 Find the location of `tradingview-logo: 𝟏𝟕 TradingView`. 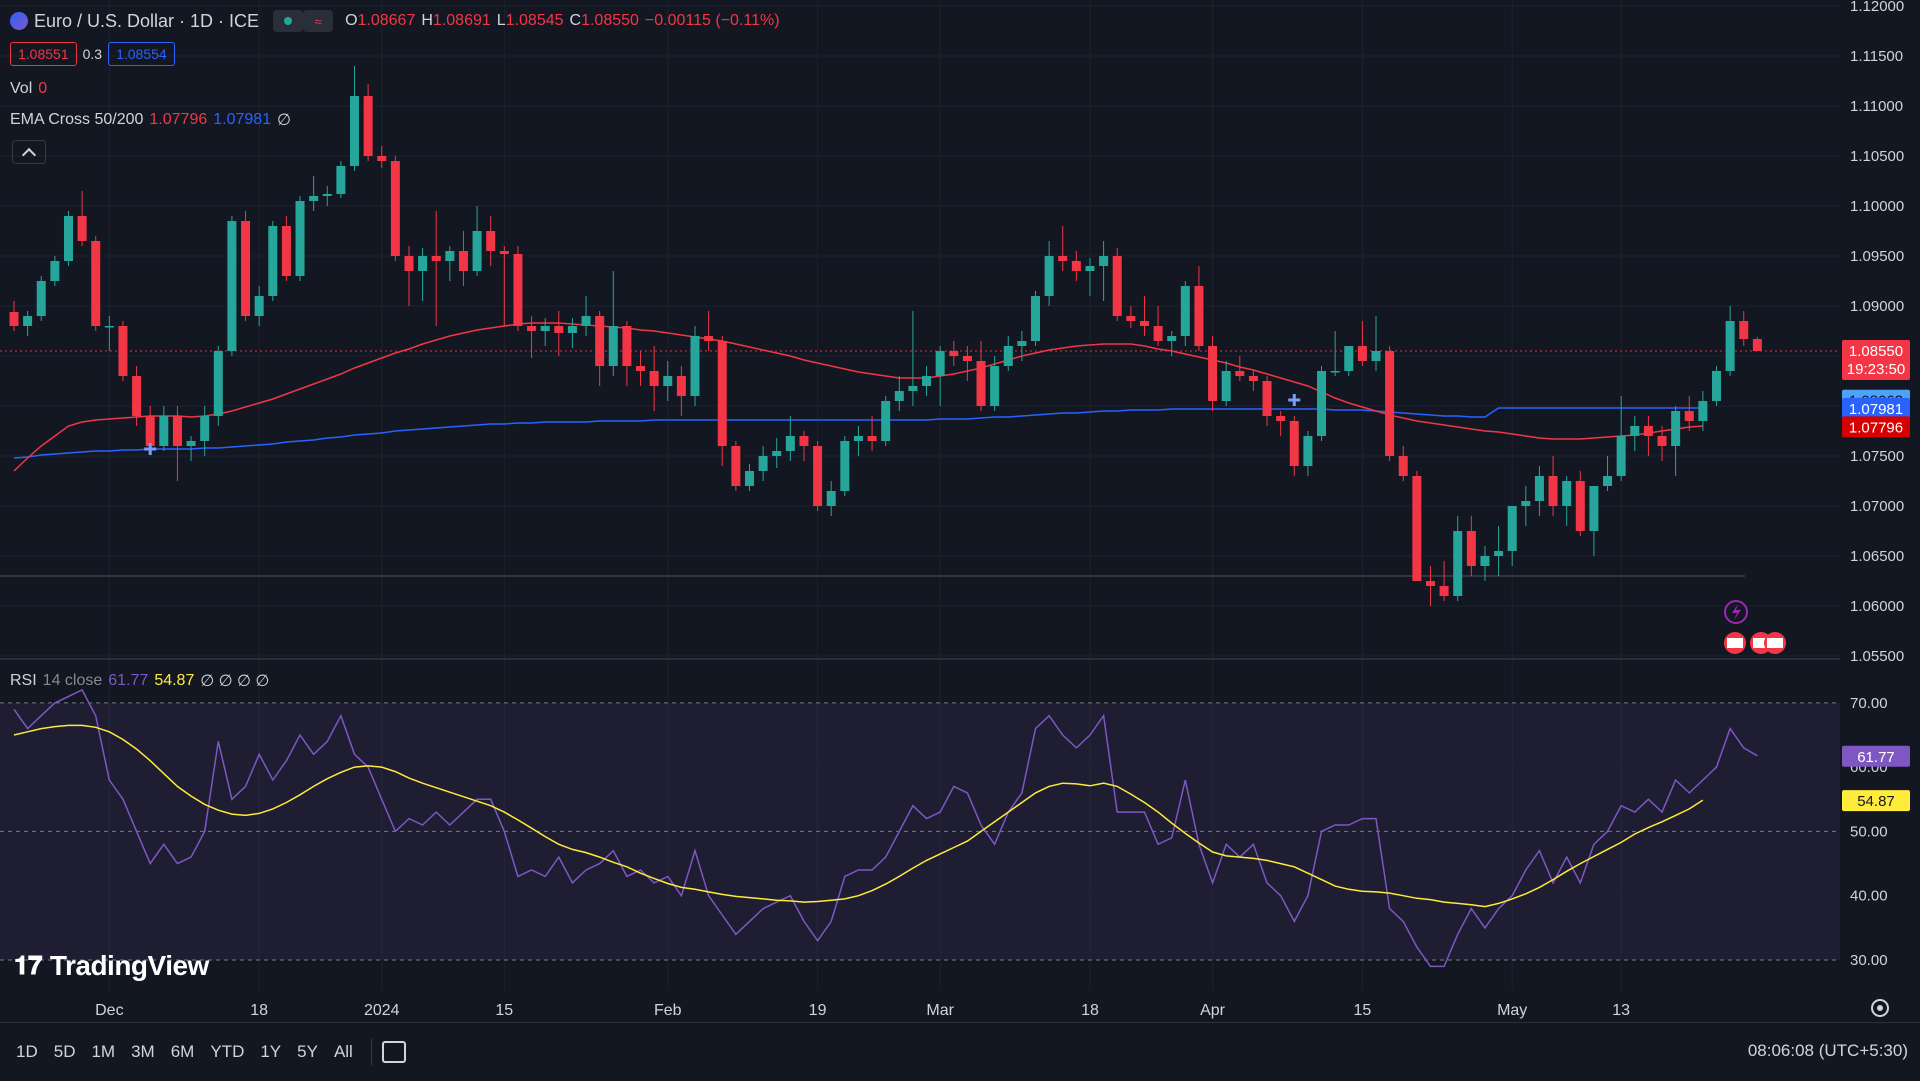

tradingview-logo: 𝟏𝟕 TradingView is located at coordinates (111, 966).